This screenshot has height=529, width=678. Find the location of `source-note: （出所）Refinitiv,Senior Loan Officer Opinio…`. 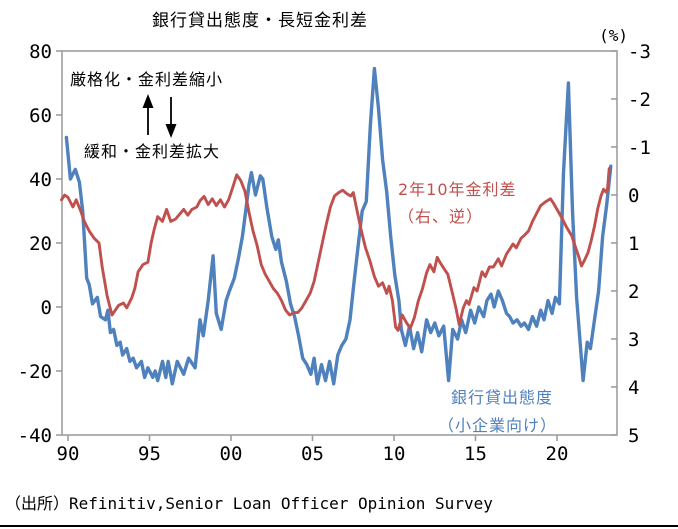

source-note: （出所）Refinitiv,Senior Loan Officer Opinio… is located at coordinates (249, 503).